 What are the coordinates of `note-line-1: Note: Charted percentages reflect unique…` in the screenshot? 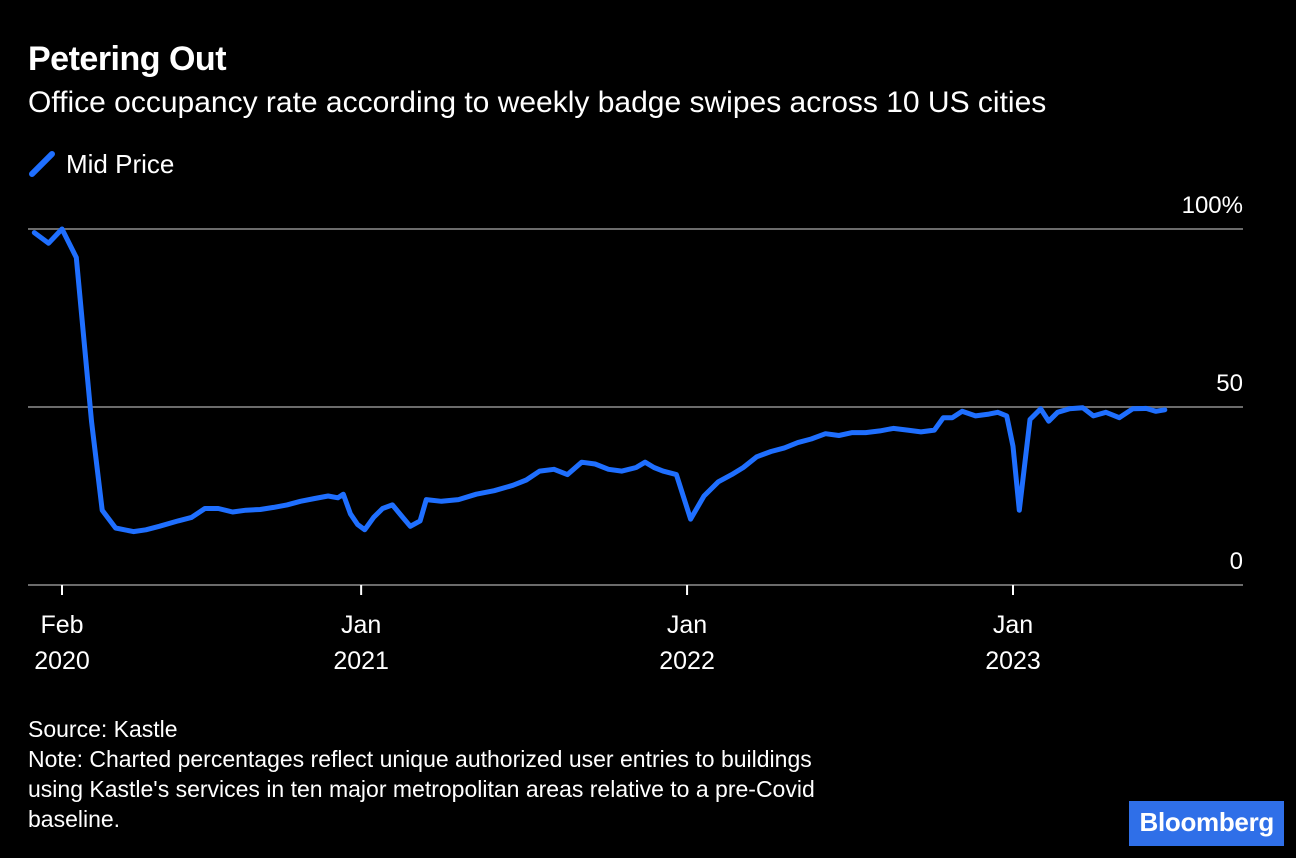 It's located at (420, 759).